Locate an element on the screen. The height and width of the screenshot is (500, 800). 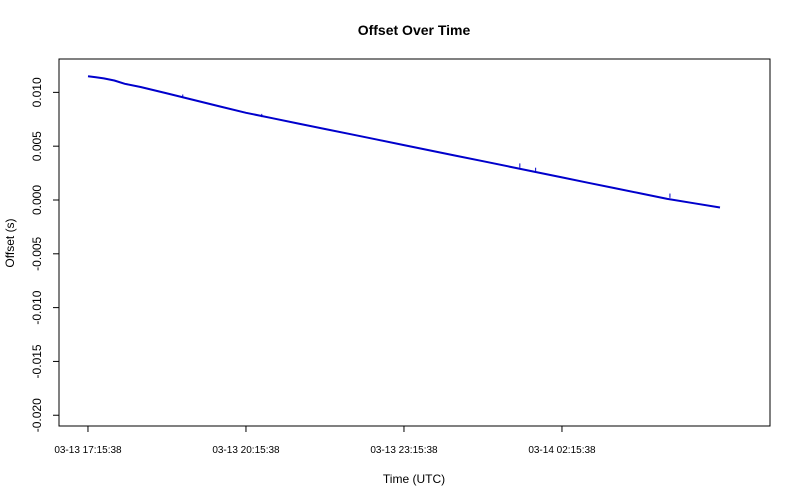
y-tick-label: -0.005 is located at coordinates (37, 253).